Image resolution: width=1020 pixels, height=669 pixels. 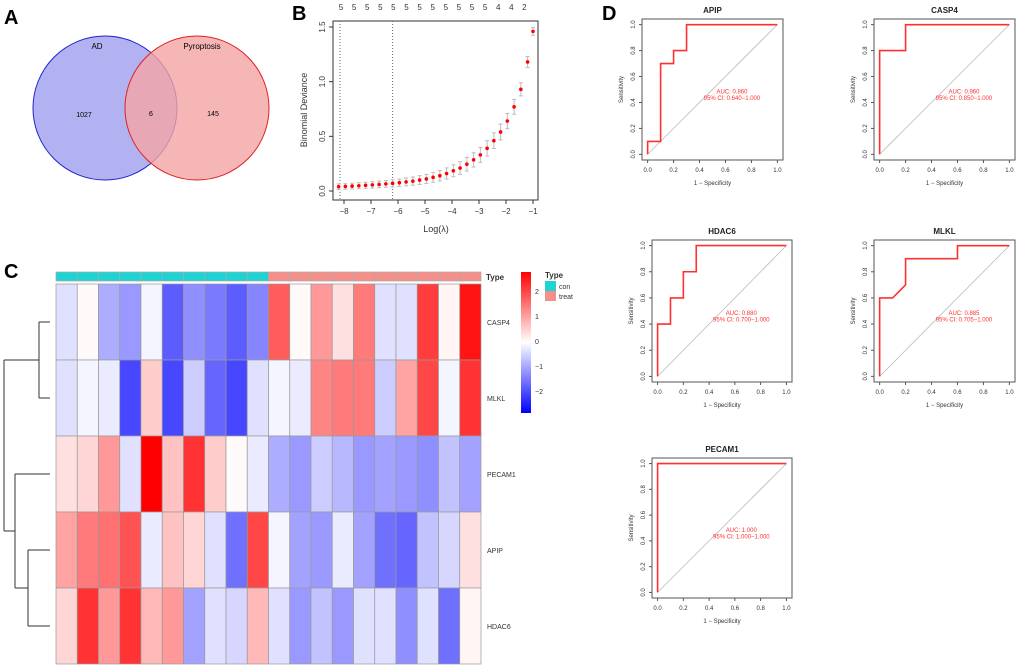 I want to click on y-tick-label: 0.0, so click(x=322, y=191).